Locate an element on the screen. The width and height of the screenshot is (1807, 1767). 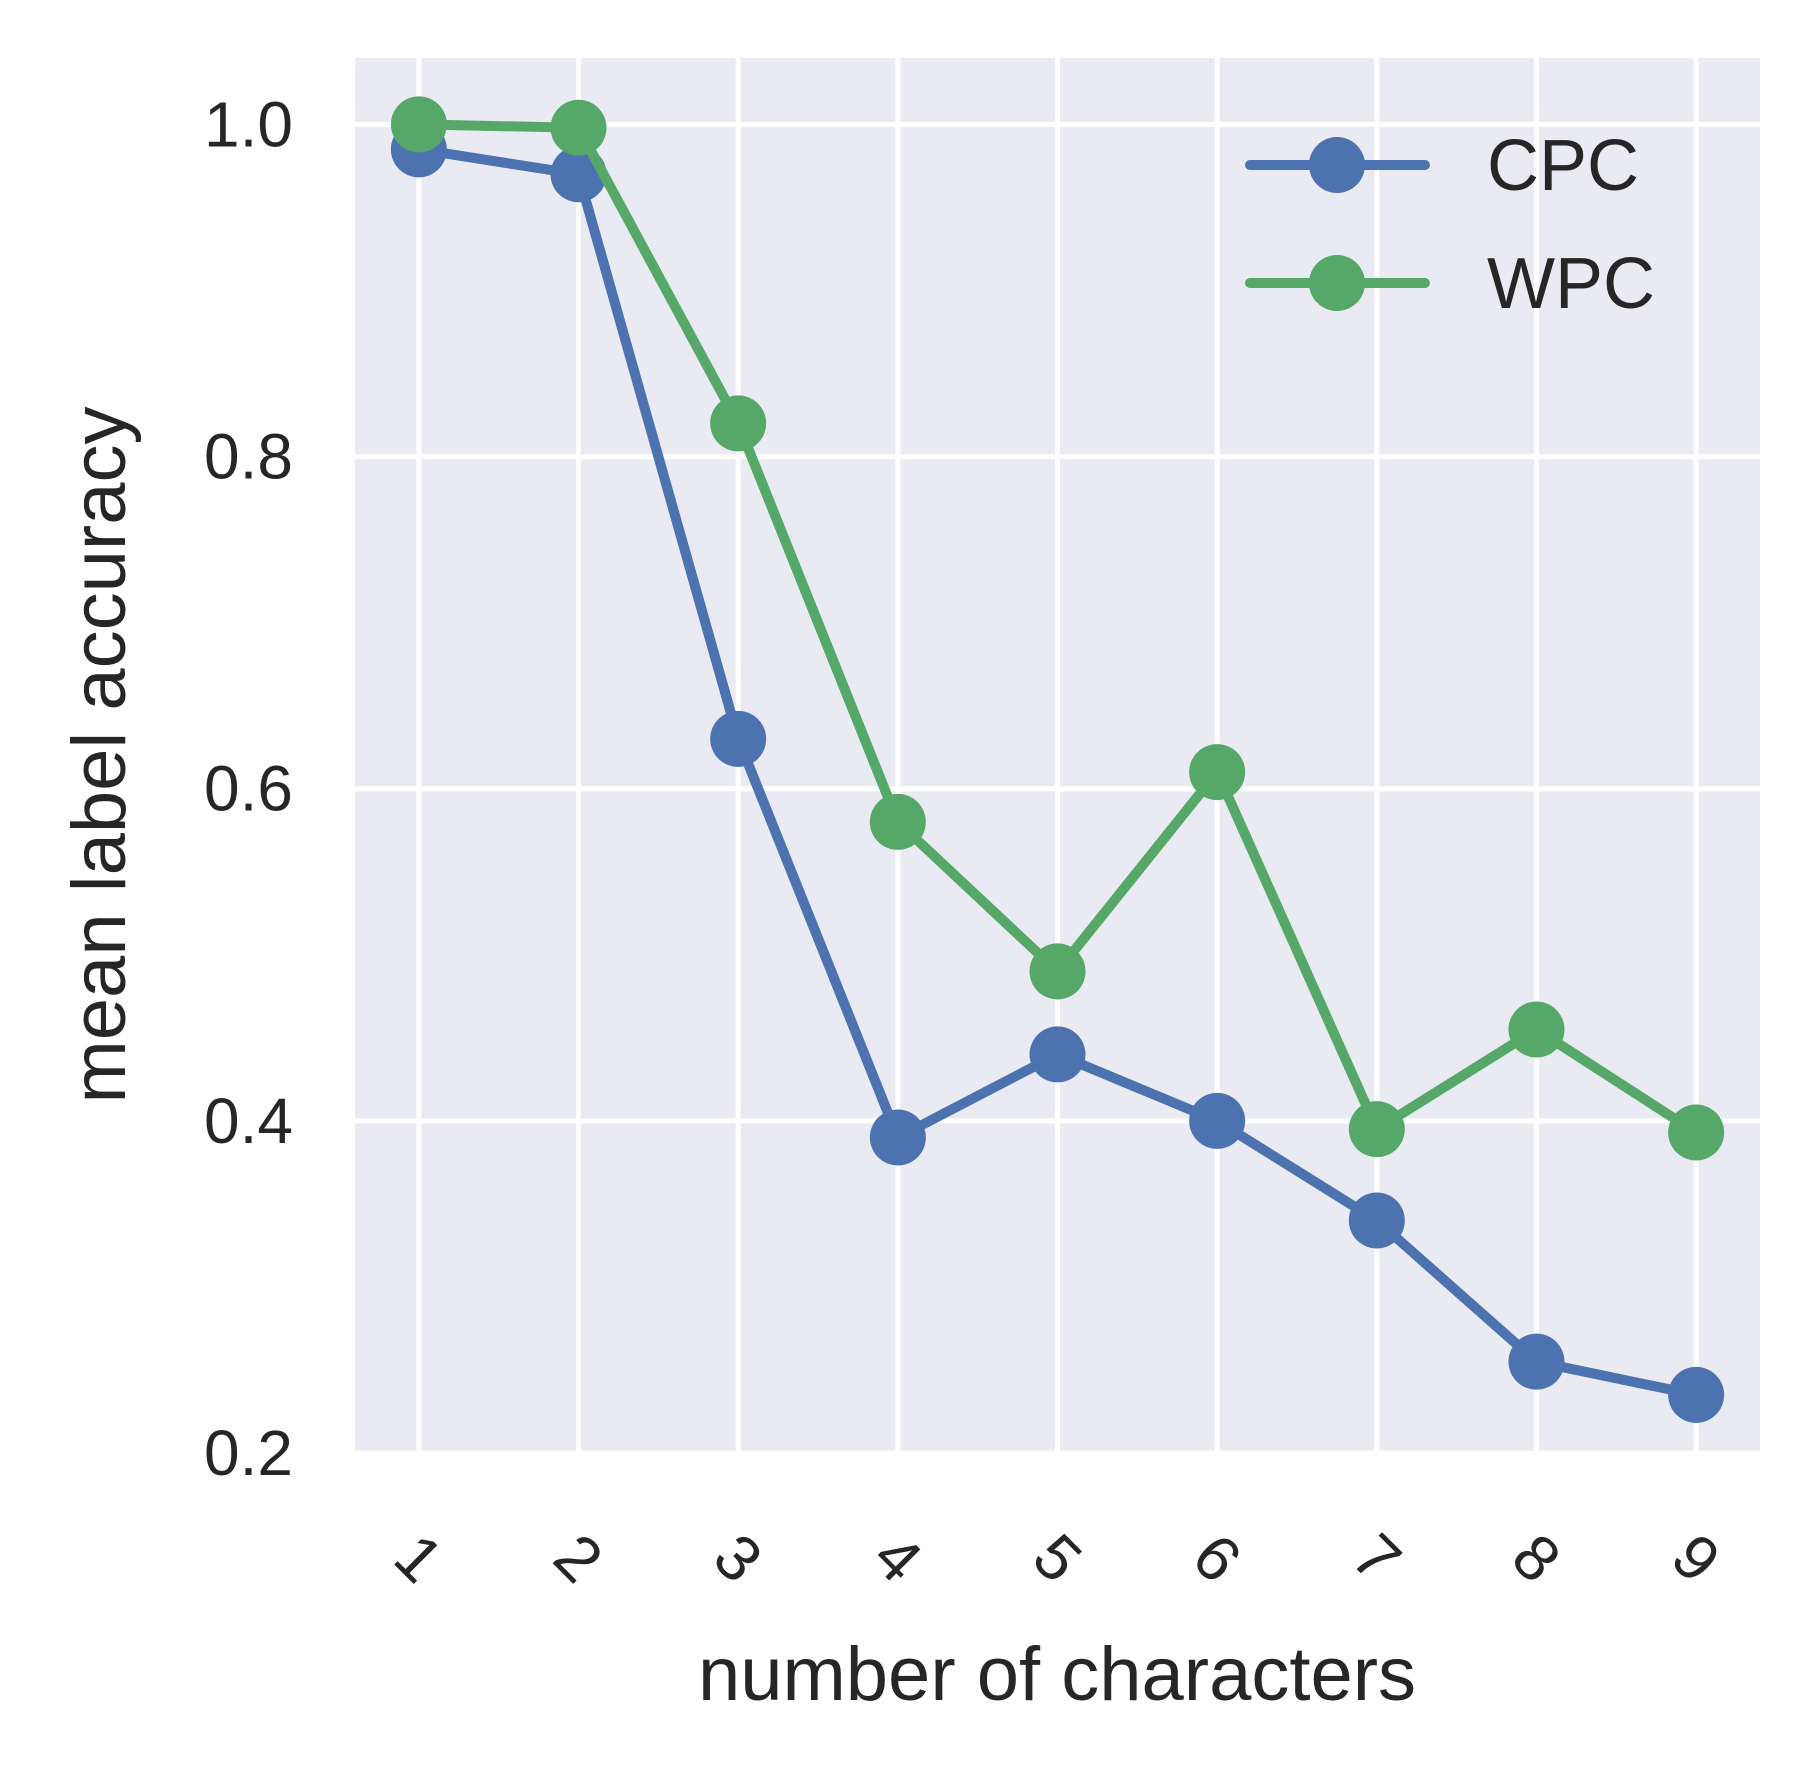
x-tick-label: 7 is located at coordinates (1377, 1558).